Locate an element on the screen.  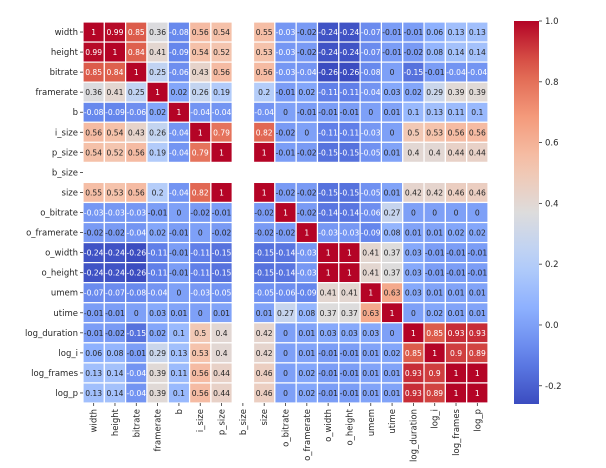
cell-value-label: -0.06 is located at coordinates (136, 112).